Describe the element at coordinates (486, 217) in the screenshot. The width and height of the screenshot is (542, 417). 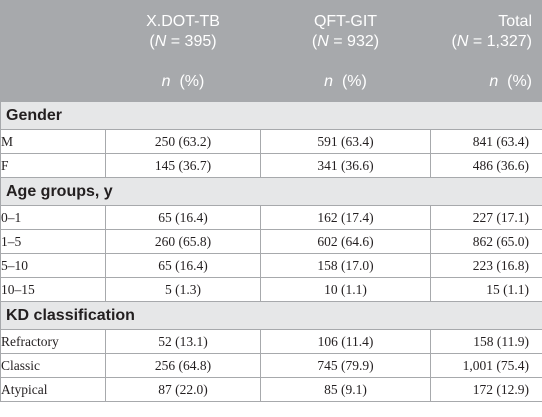
I see `cell-total: 227 (17.1)` at that location.